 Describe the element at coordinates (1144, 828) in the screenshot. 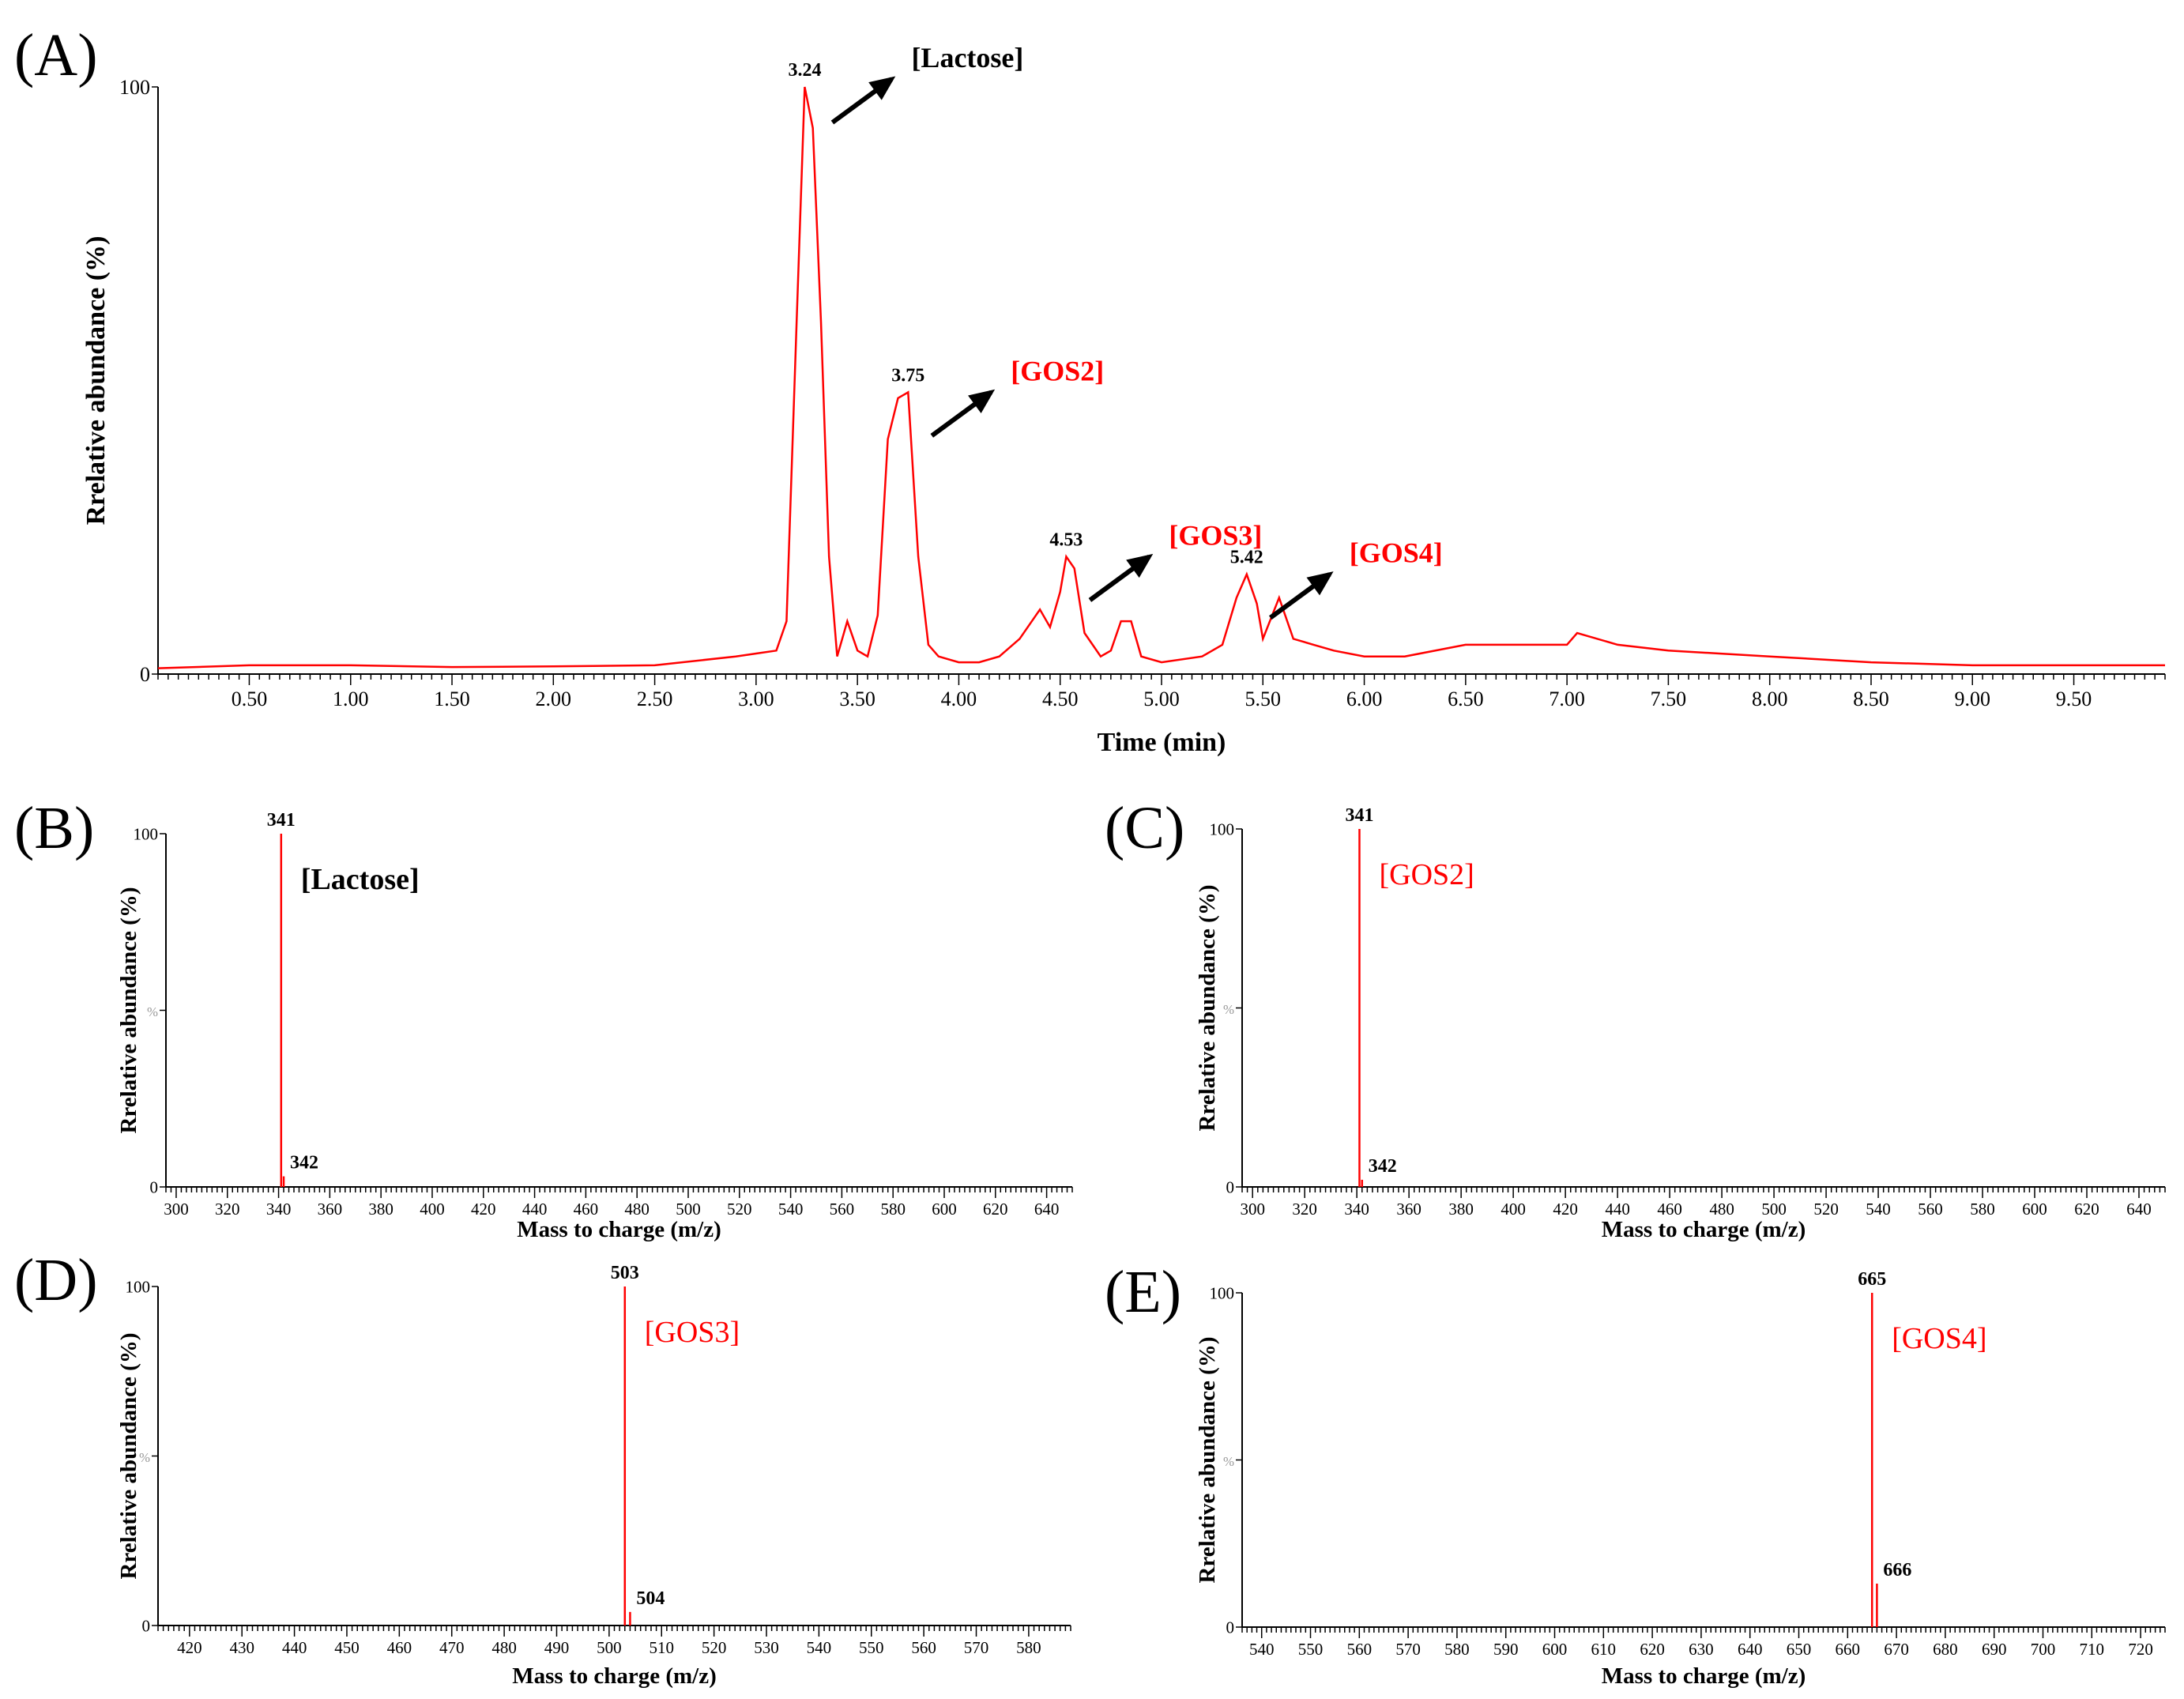

I see `panel-letter: (C)` at that location.